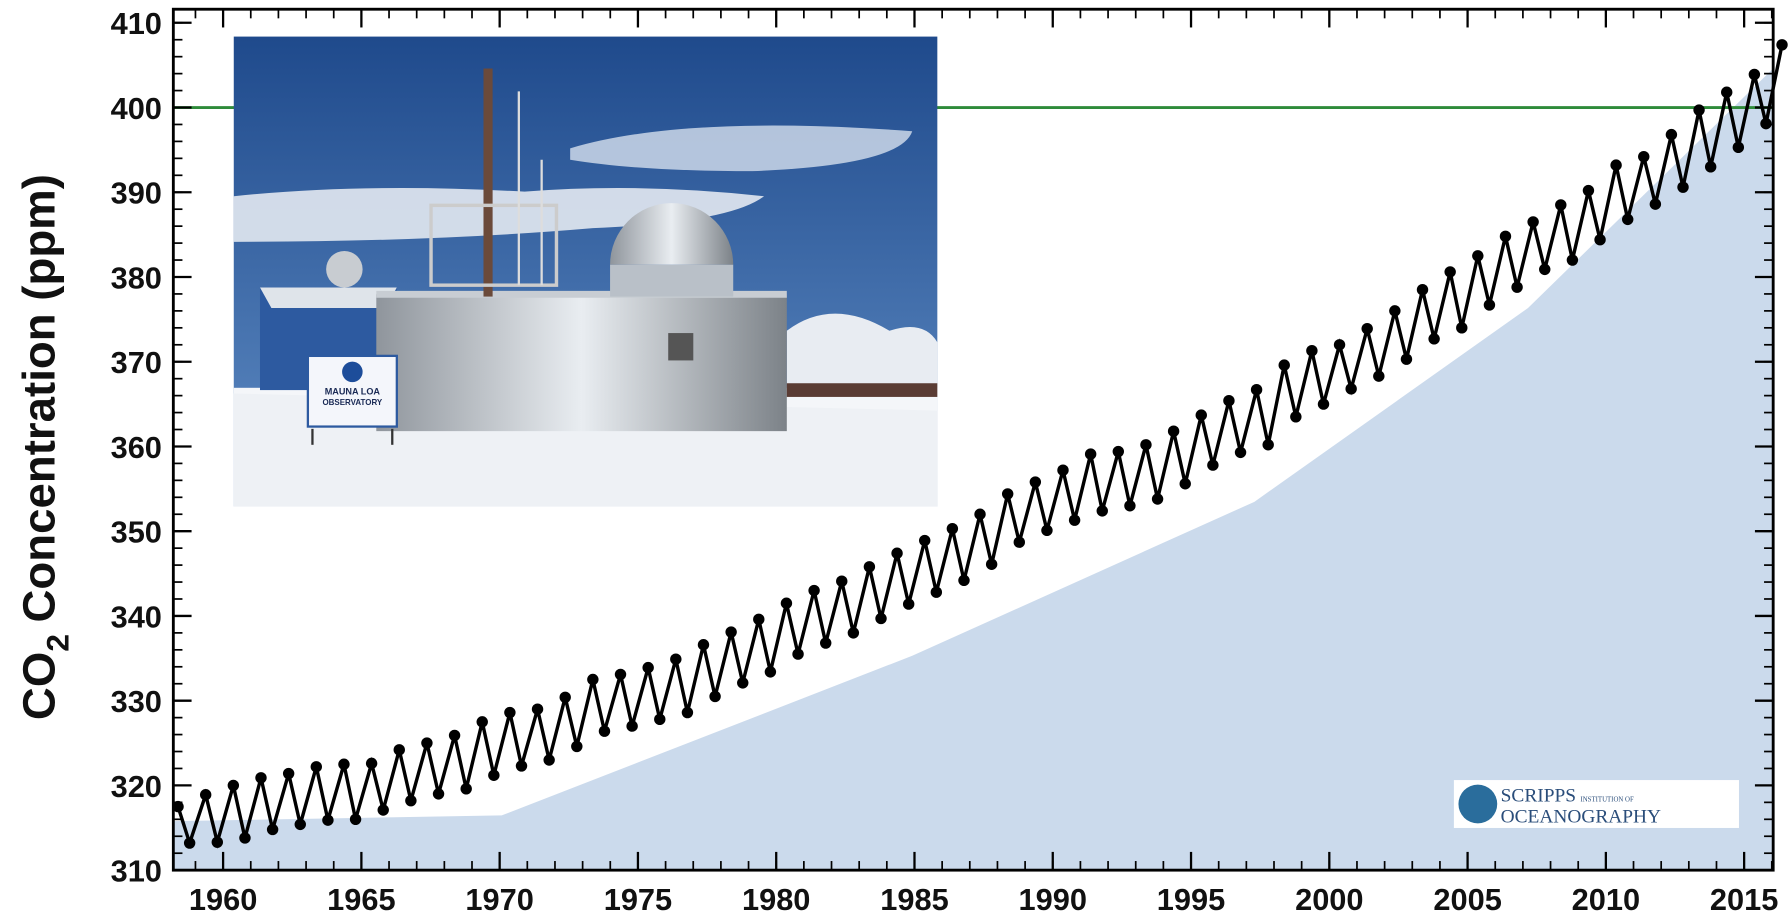 This screenshot has height=917, width=1788. I want to click on y-axis-label: CO2 Concentration (ppm), so click(45, 447).